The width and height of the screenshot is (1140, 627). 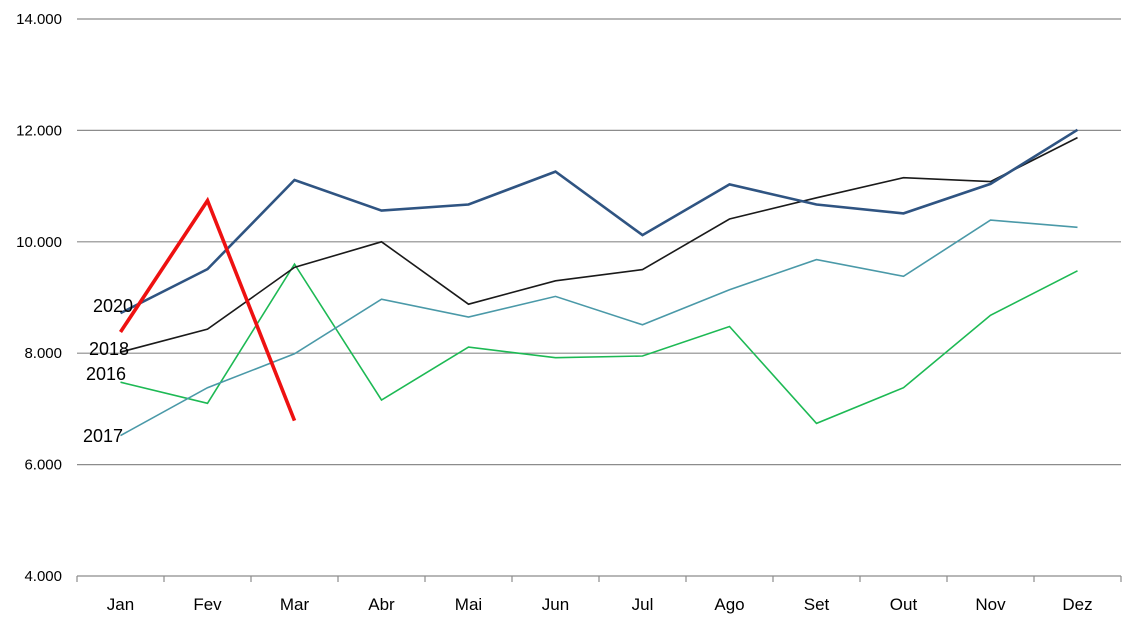 I want to click on x-tick-label: Jul, so click(x=643, y=604).